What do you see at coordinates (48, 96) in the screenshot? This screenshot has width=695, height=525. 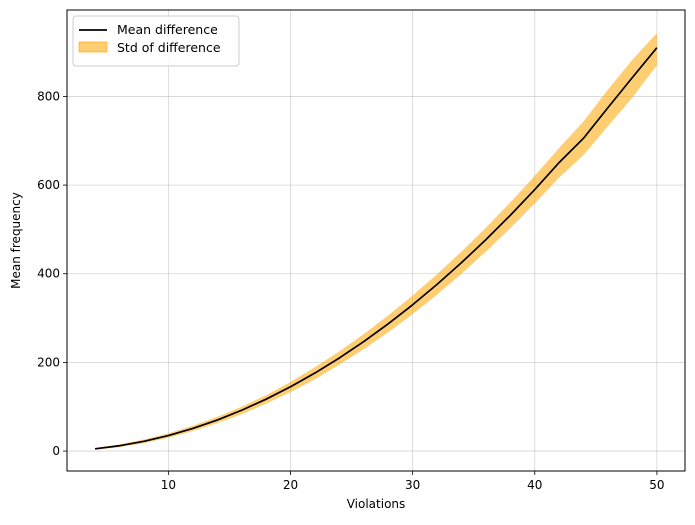 I see `y-tick-label: 800` at bounding box center [48, 96].